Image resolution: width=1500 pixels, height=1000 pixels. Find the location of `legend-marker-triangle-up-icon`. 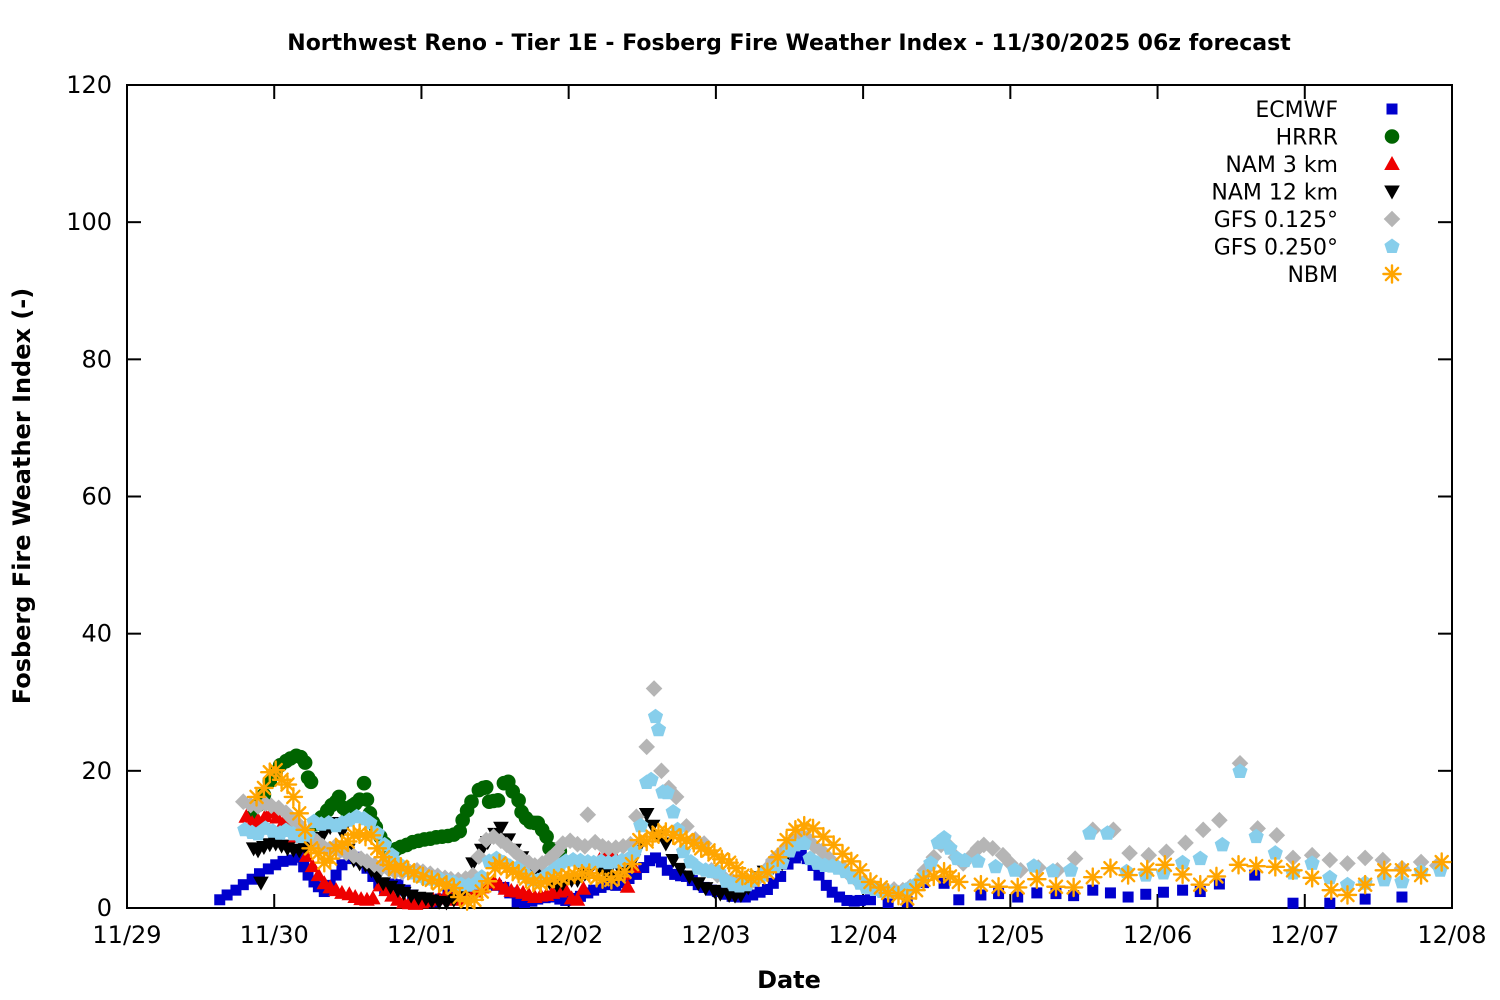

legend-marker-triangle-up-icon is located at coordinates (1392, 163).